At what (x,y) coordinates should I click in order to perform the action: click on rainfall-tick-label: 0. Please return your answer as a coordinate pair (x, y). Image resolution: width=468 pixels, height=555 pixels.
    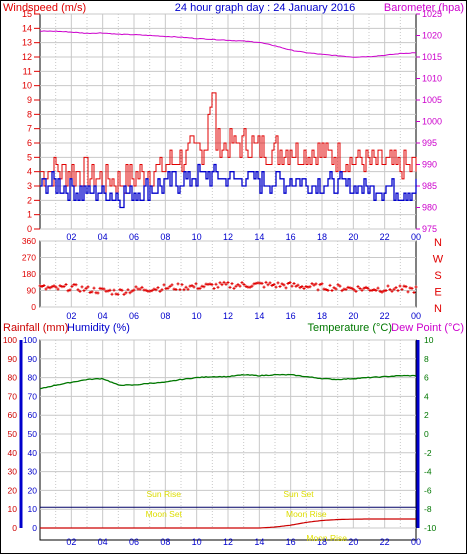
    Looking at the image, I should click on (14, 528).